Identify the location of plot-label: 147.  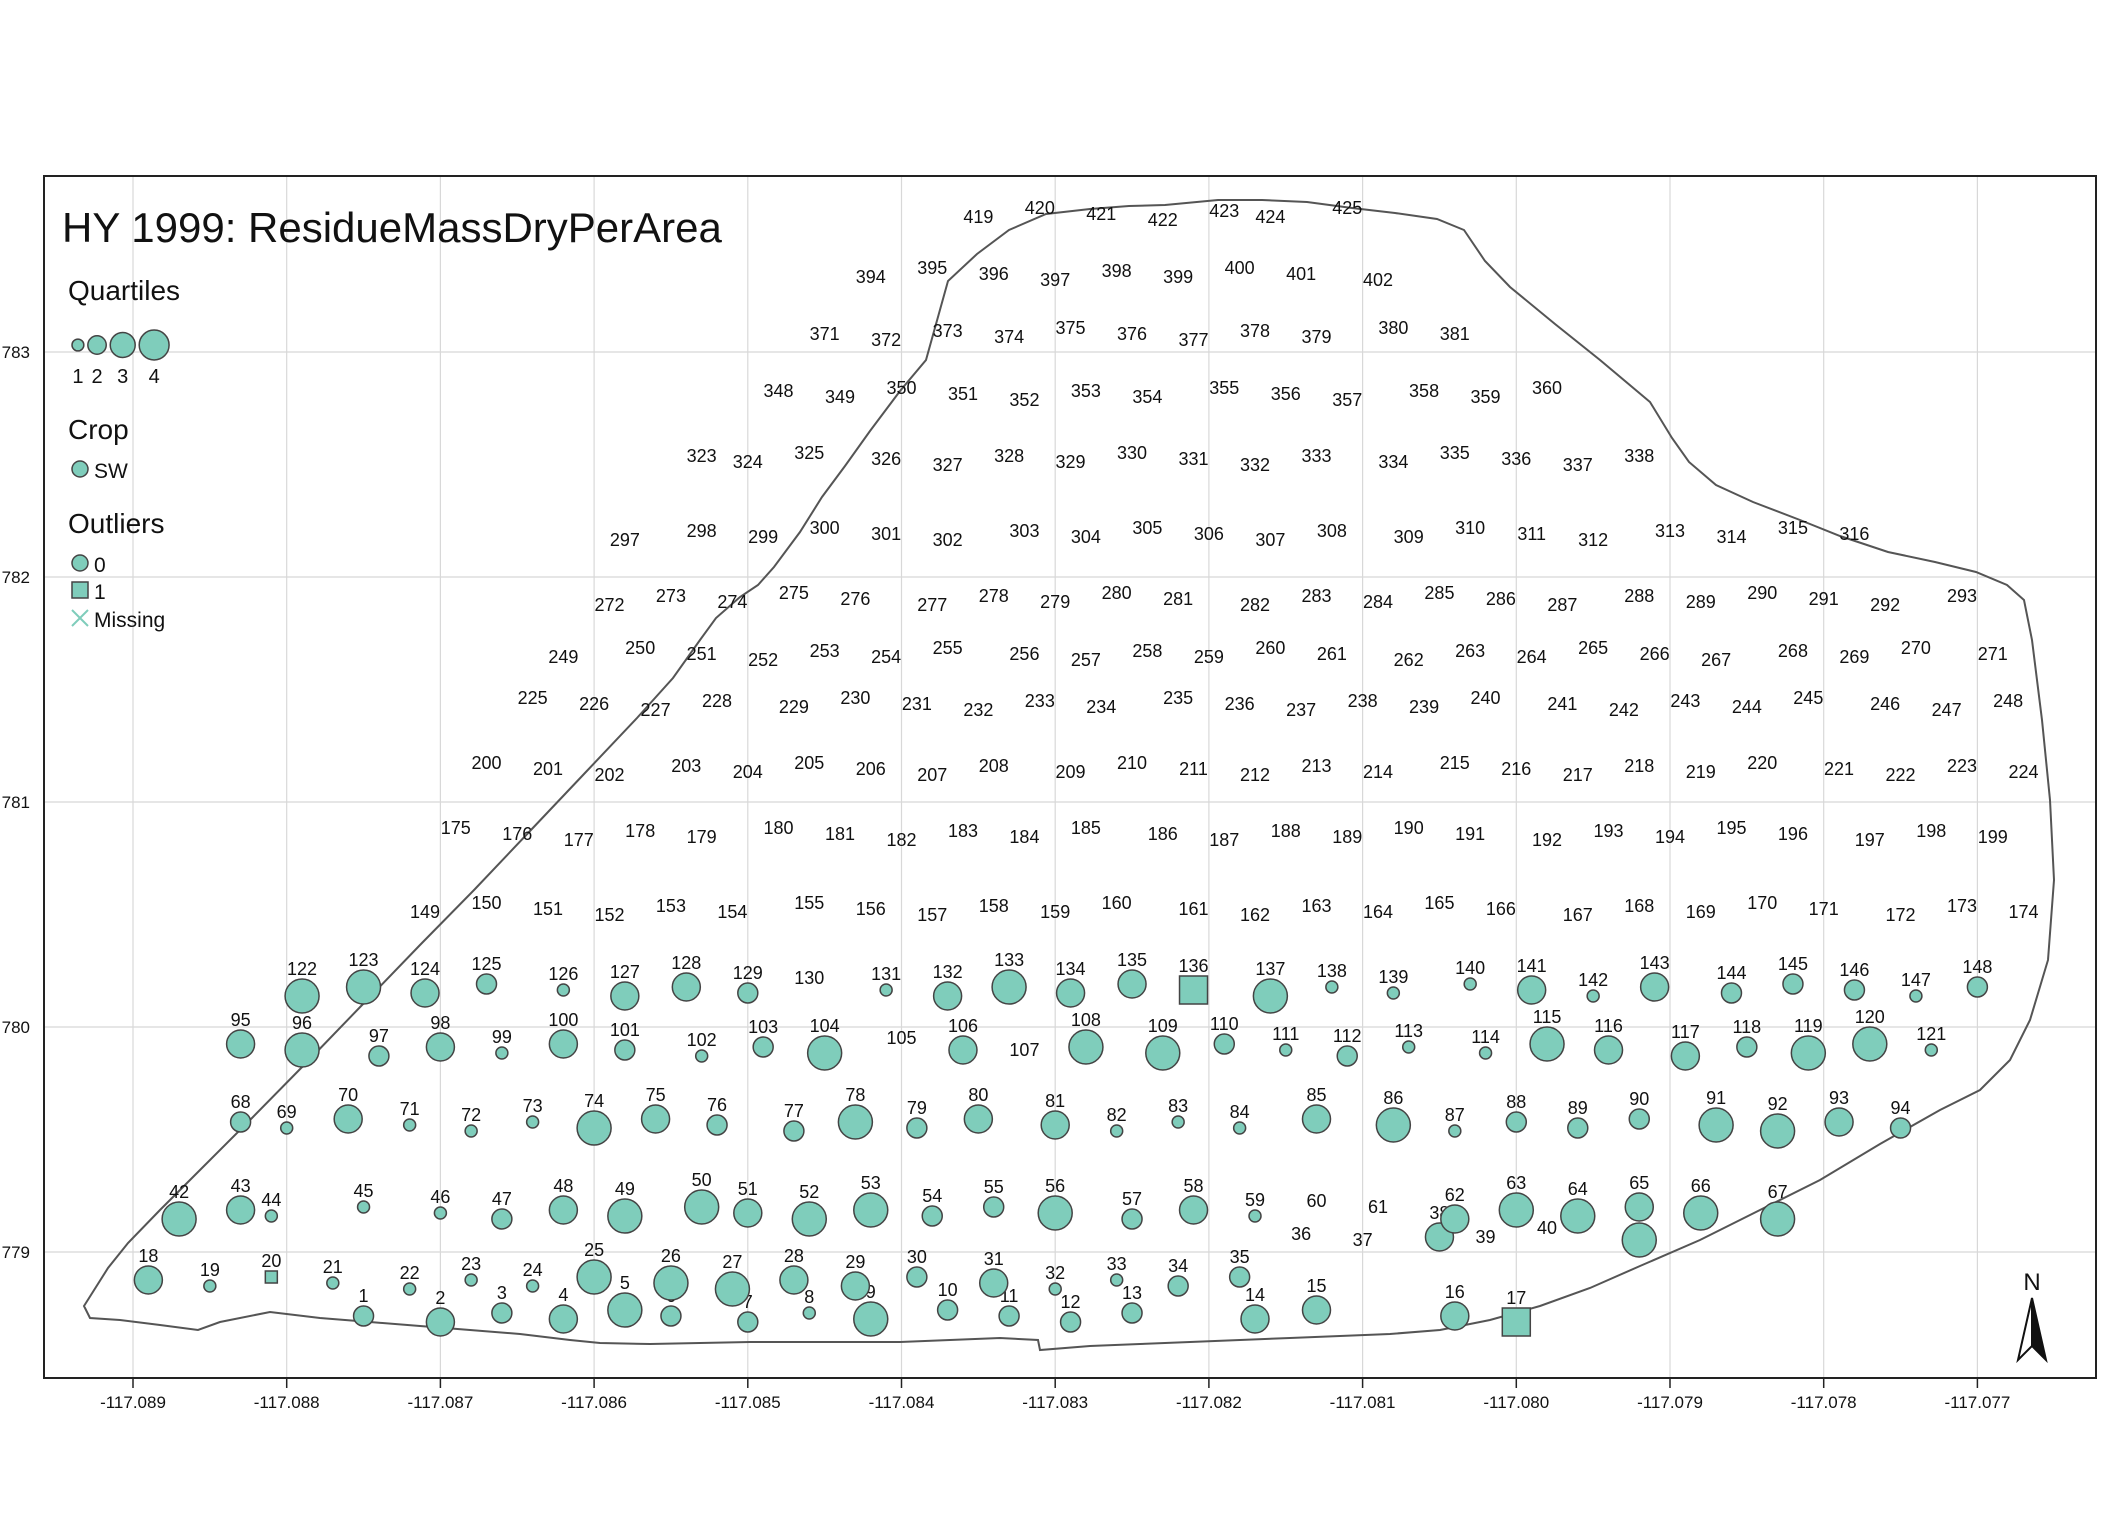
(1916, 980).